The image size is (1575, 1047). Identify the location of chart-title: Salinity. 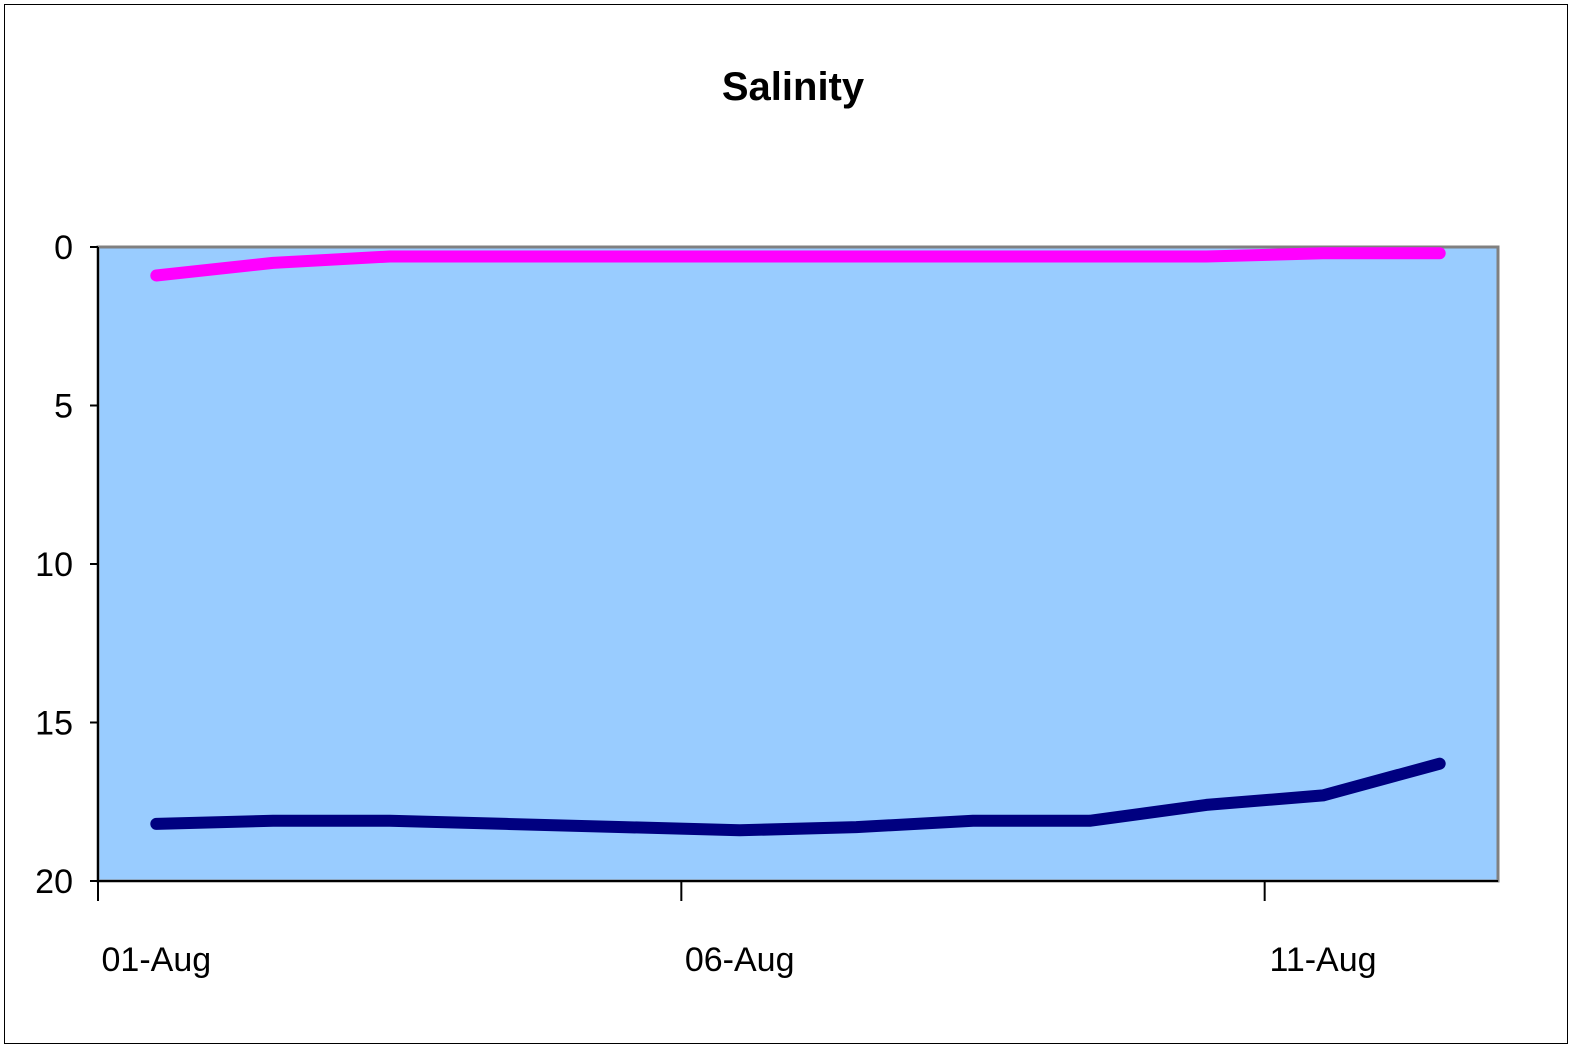
(793, 87).